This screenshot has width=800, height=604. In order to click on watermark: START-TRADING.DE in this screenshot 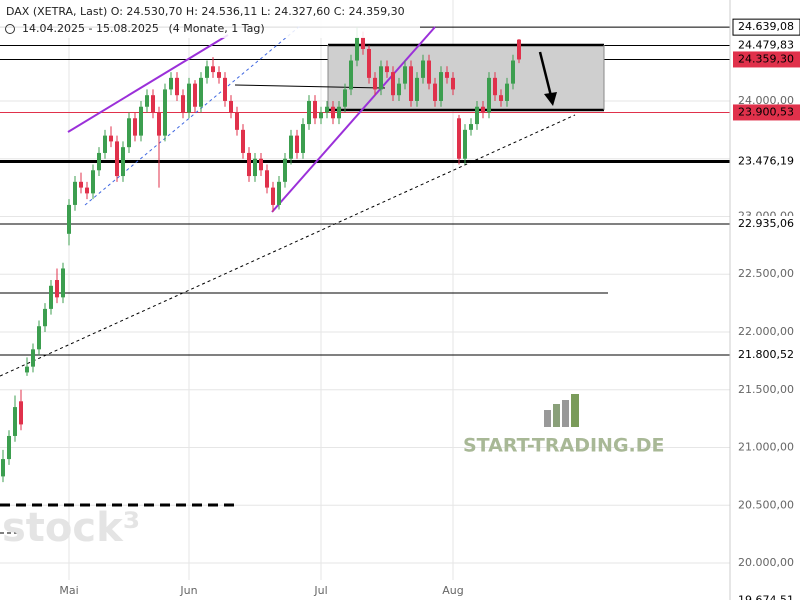, I will do `click(564, 446)`.